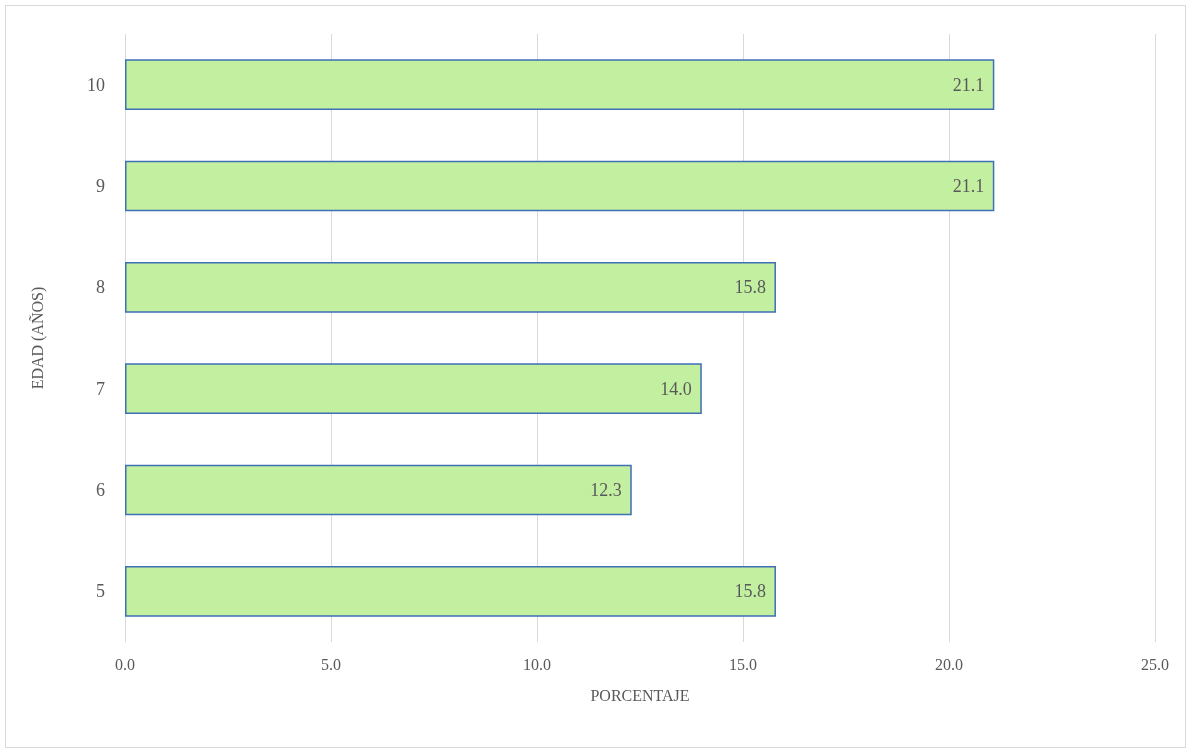 This screenshot has width=1193, height=755. I want to click on y-tick-label: 9, so click(100, 186).